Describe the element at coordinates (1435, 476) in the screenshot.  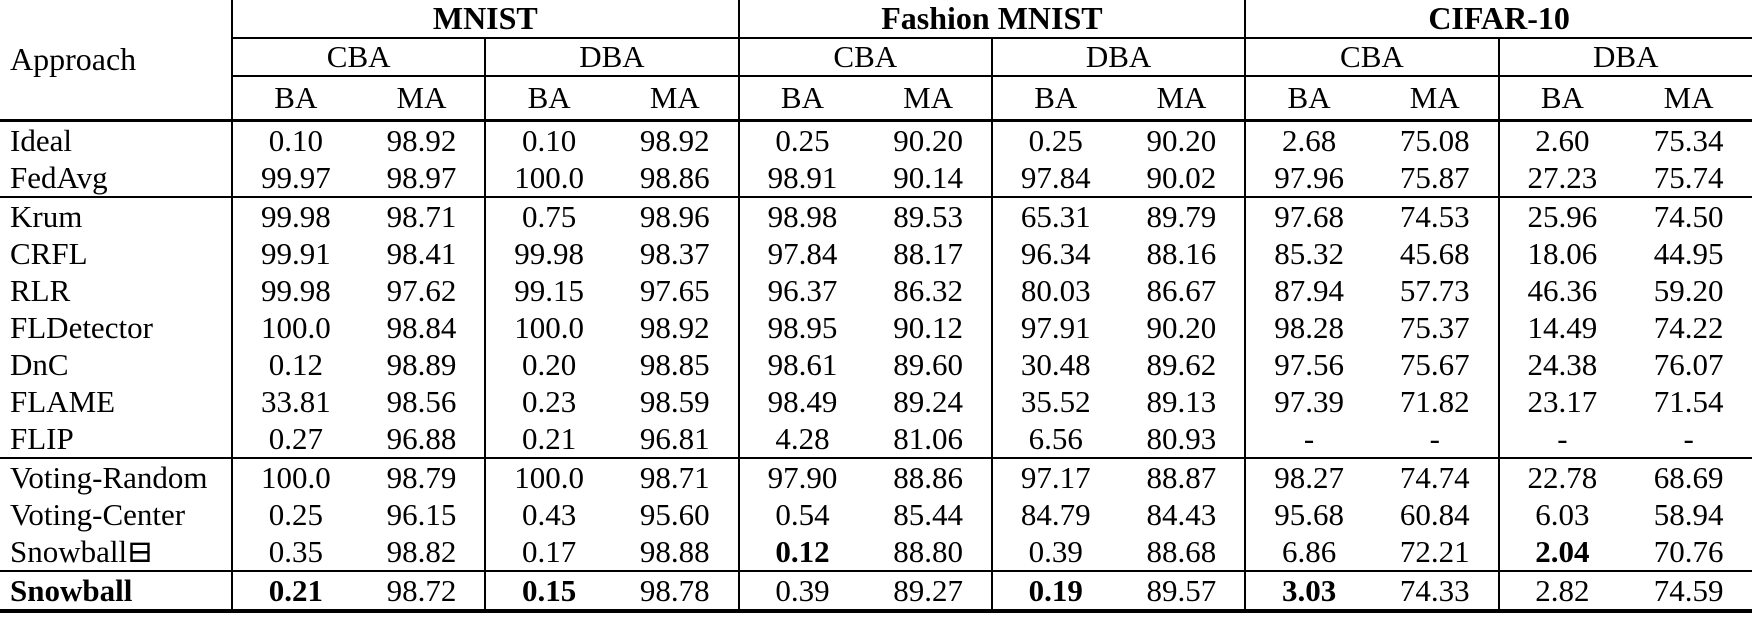
I see `value-cell: 74.74` at that location.